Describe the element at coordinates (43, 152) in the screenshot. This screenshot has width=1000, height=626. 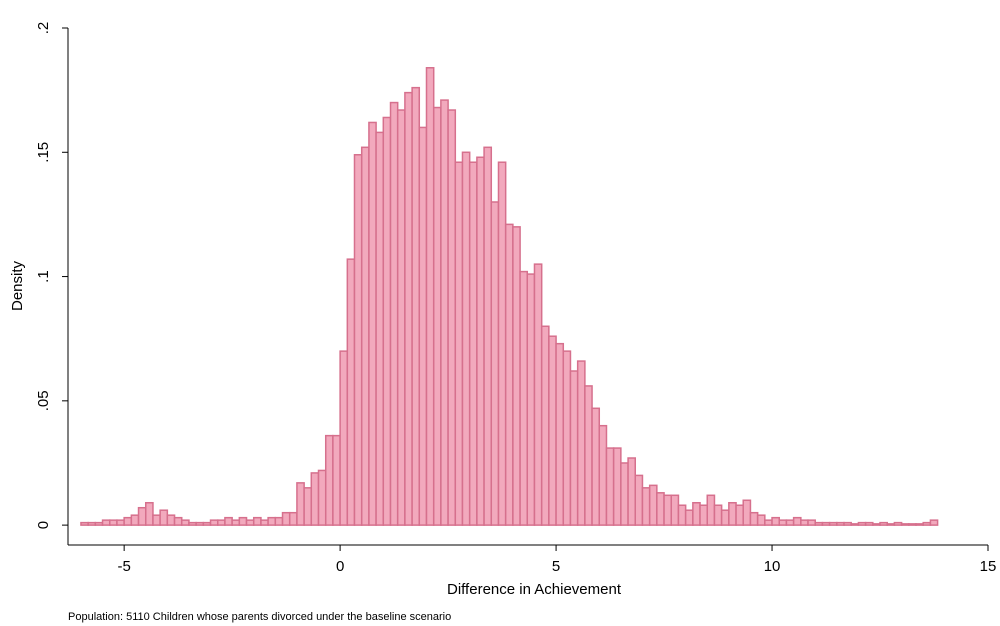
I see `y-tick-label: .15` at that location.